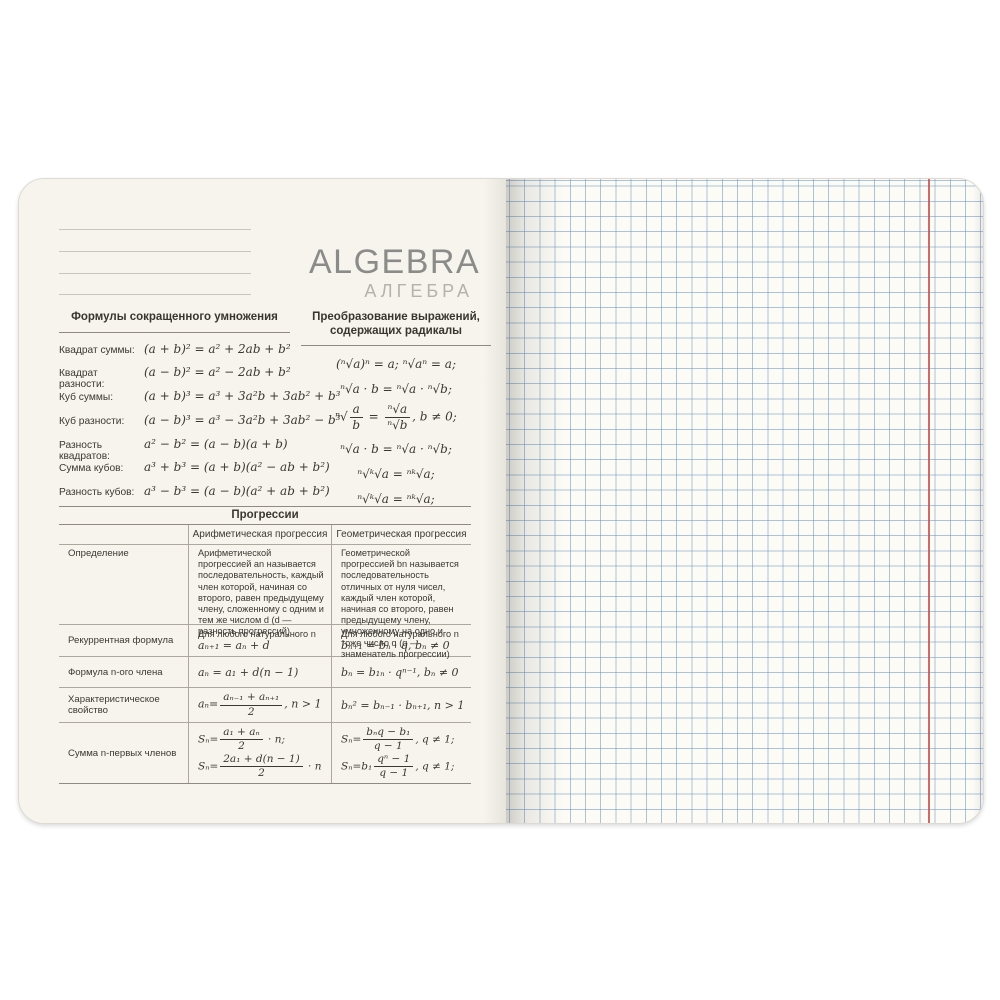 This screenshot has height=1000, width=1000. I want to click on fraction: bₙq − b₁ q − 1, so click(388, 739).